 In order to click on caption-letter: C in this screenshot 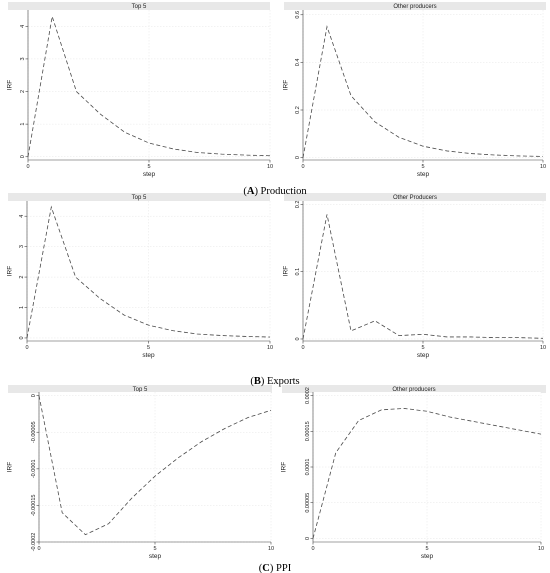, I will do `click(266, 568)`.